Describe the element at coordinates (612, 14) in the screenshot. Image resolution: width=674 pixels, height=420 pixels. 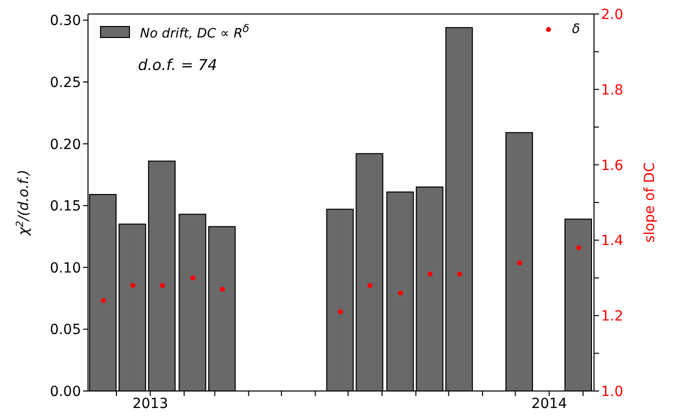
I see `y2-tick-label: 2.0` at that location.